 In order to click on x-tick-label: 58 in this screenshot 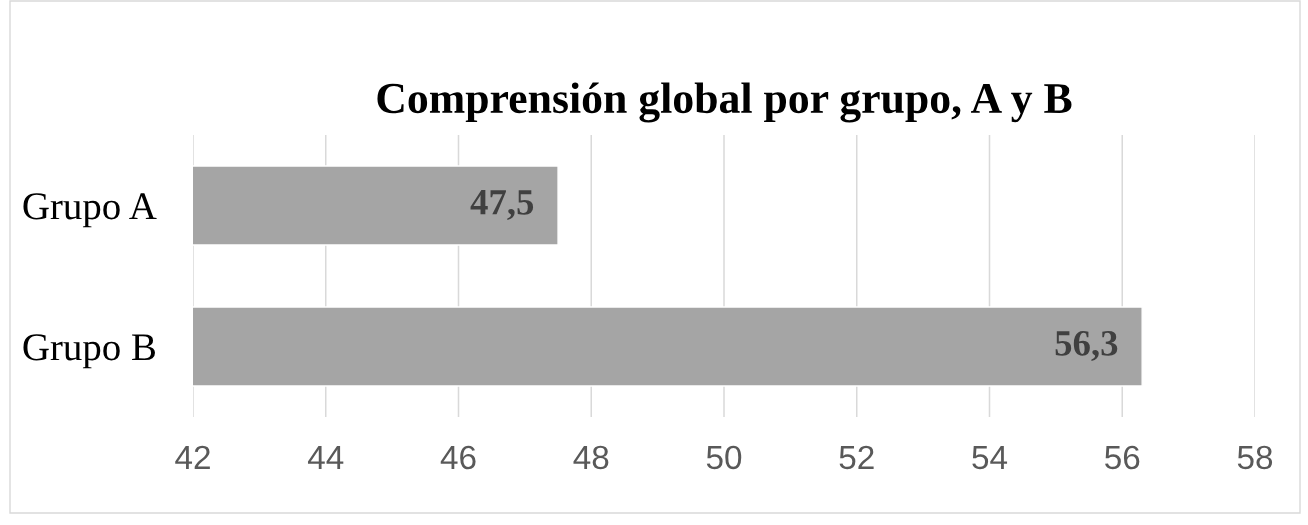, I will do `click(1255, 457)`.